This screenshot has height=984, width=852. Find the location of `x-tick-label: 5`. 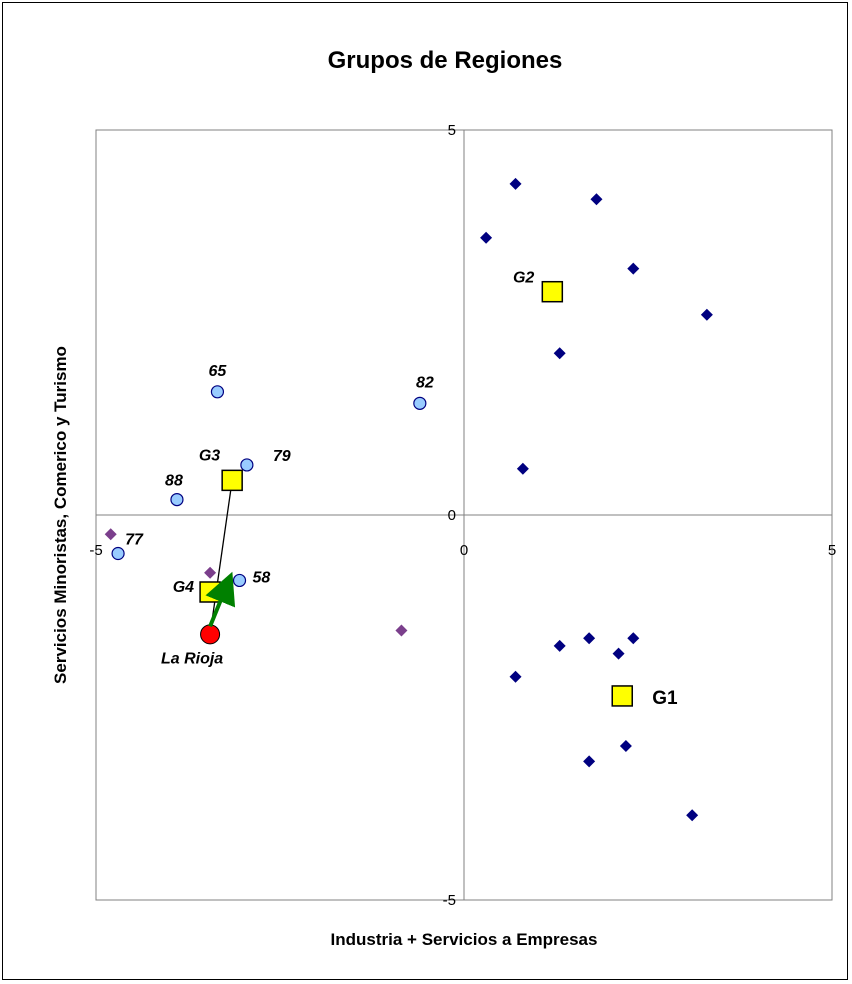

x-tick-label: 5 is located at coordinates (832, 550).